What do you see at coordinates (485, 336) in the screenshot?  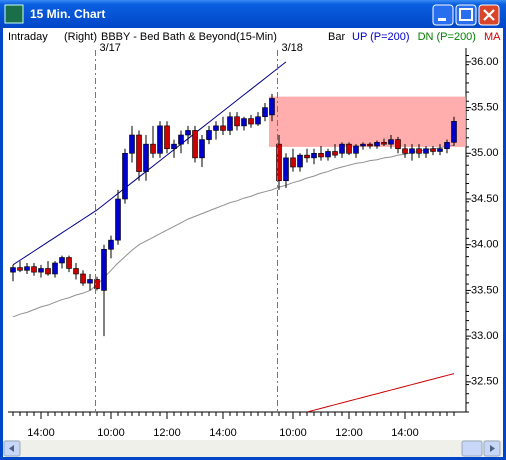 I see `y-tick-label: 33.00` at bounding box center [485, 336].